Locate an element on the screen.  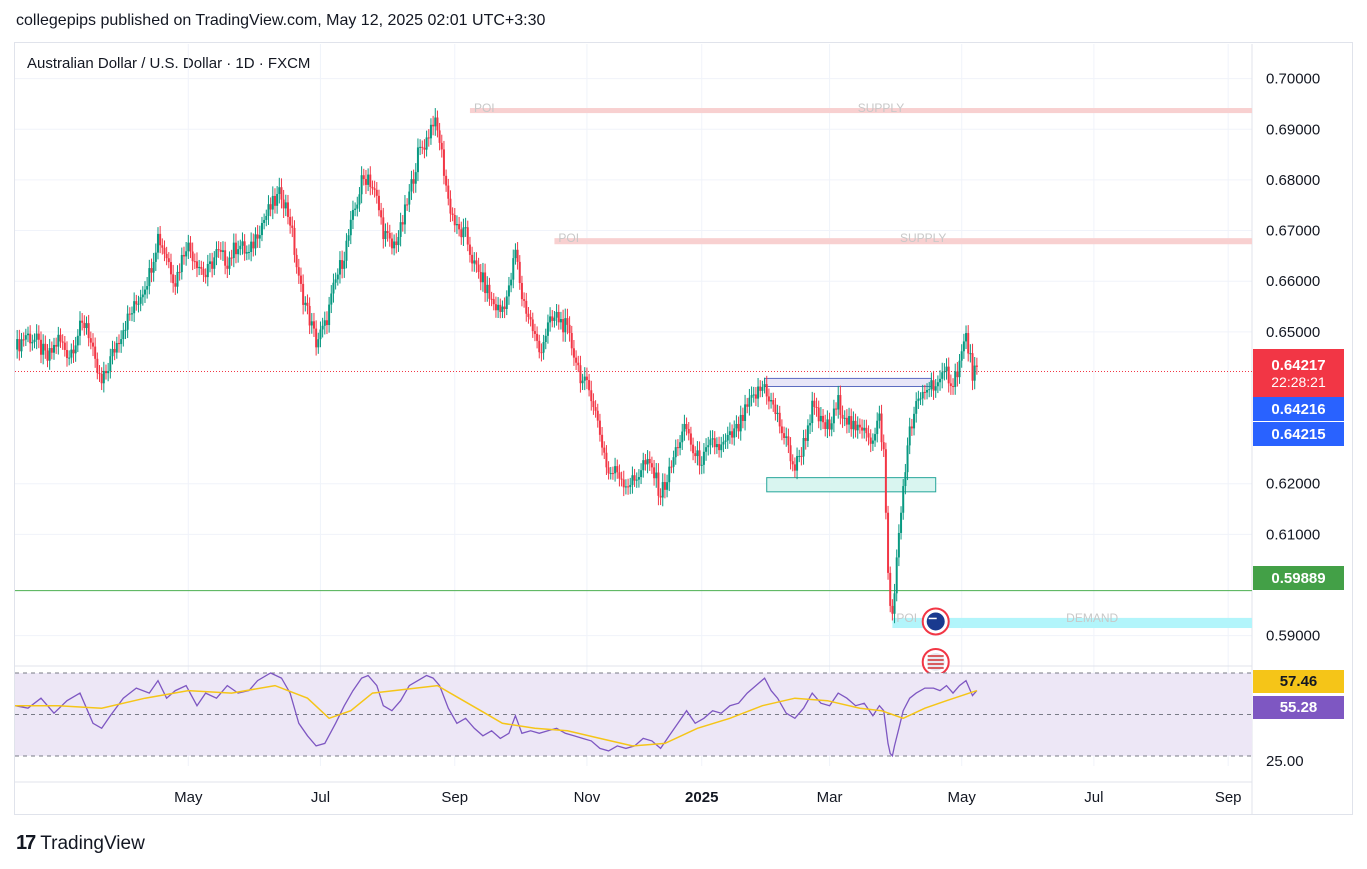
price-tick-label: 0.66000 is located at coordinates (1293, 281).